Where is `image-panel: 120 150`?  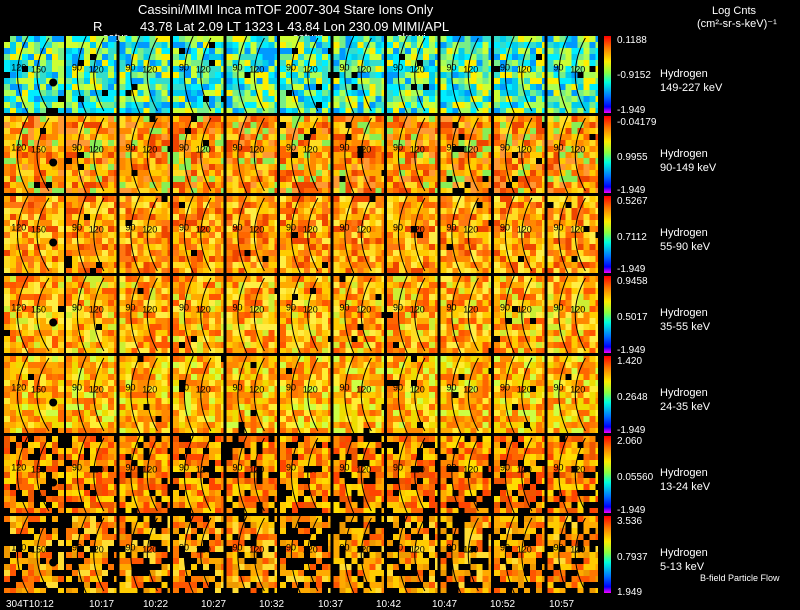
image-panel: 120 150 is located at coordinates (34, 394).